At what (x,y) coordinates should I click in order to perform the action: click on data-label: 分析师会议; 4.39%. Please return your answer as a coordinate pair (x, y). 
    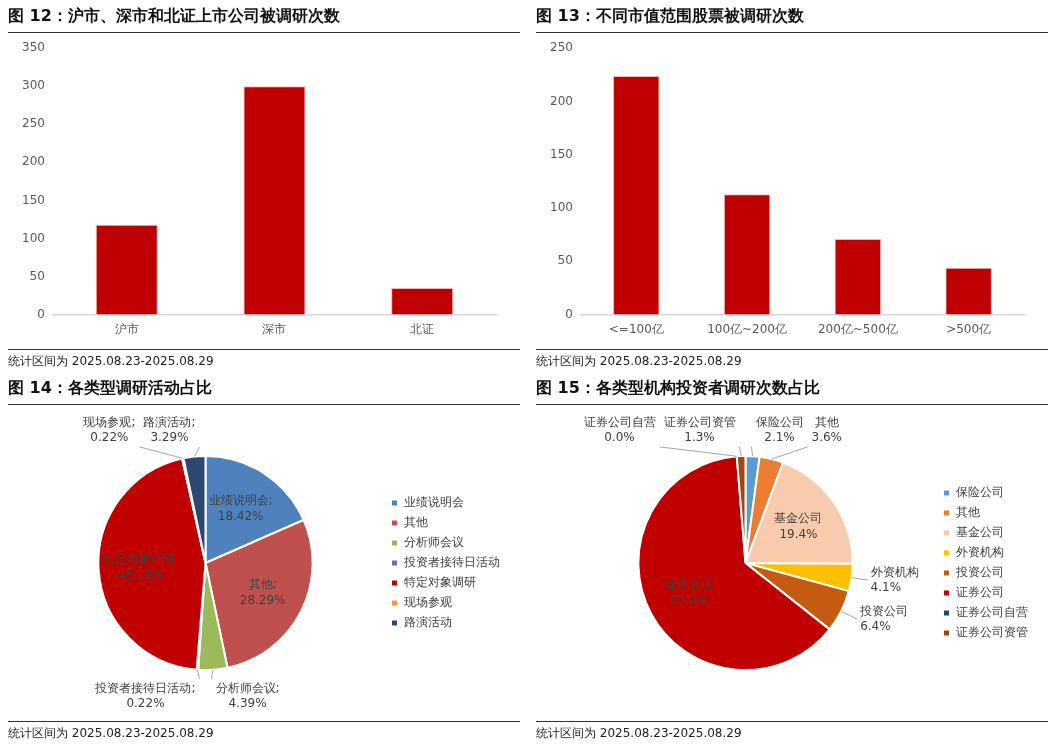
    Looking at the image, I should click on (247, 695).